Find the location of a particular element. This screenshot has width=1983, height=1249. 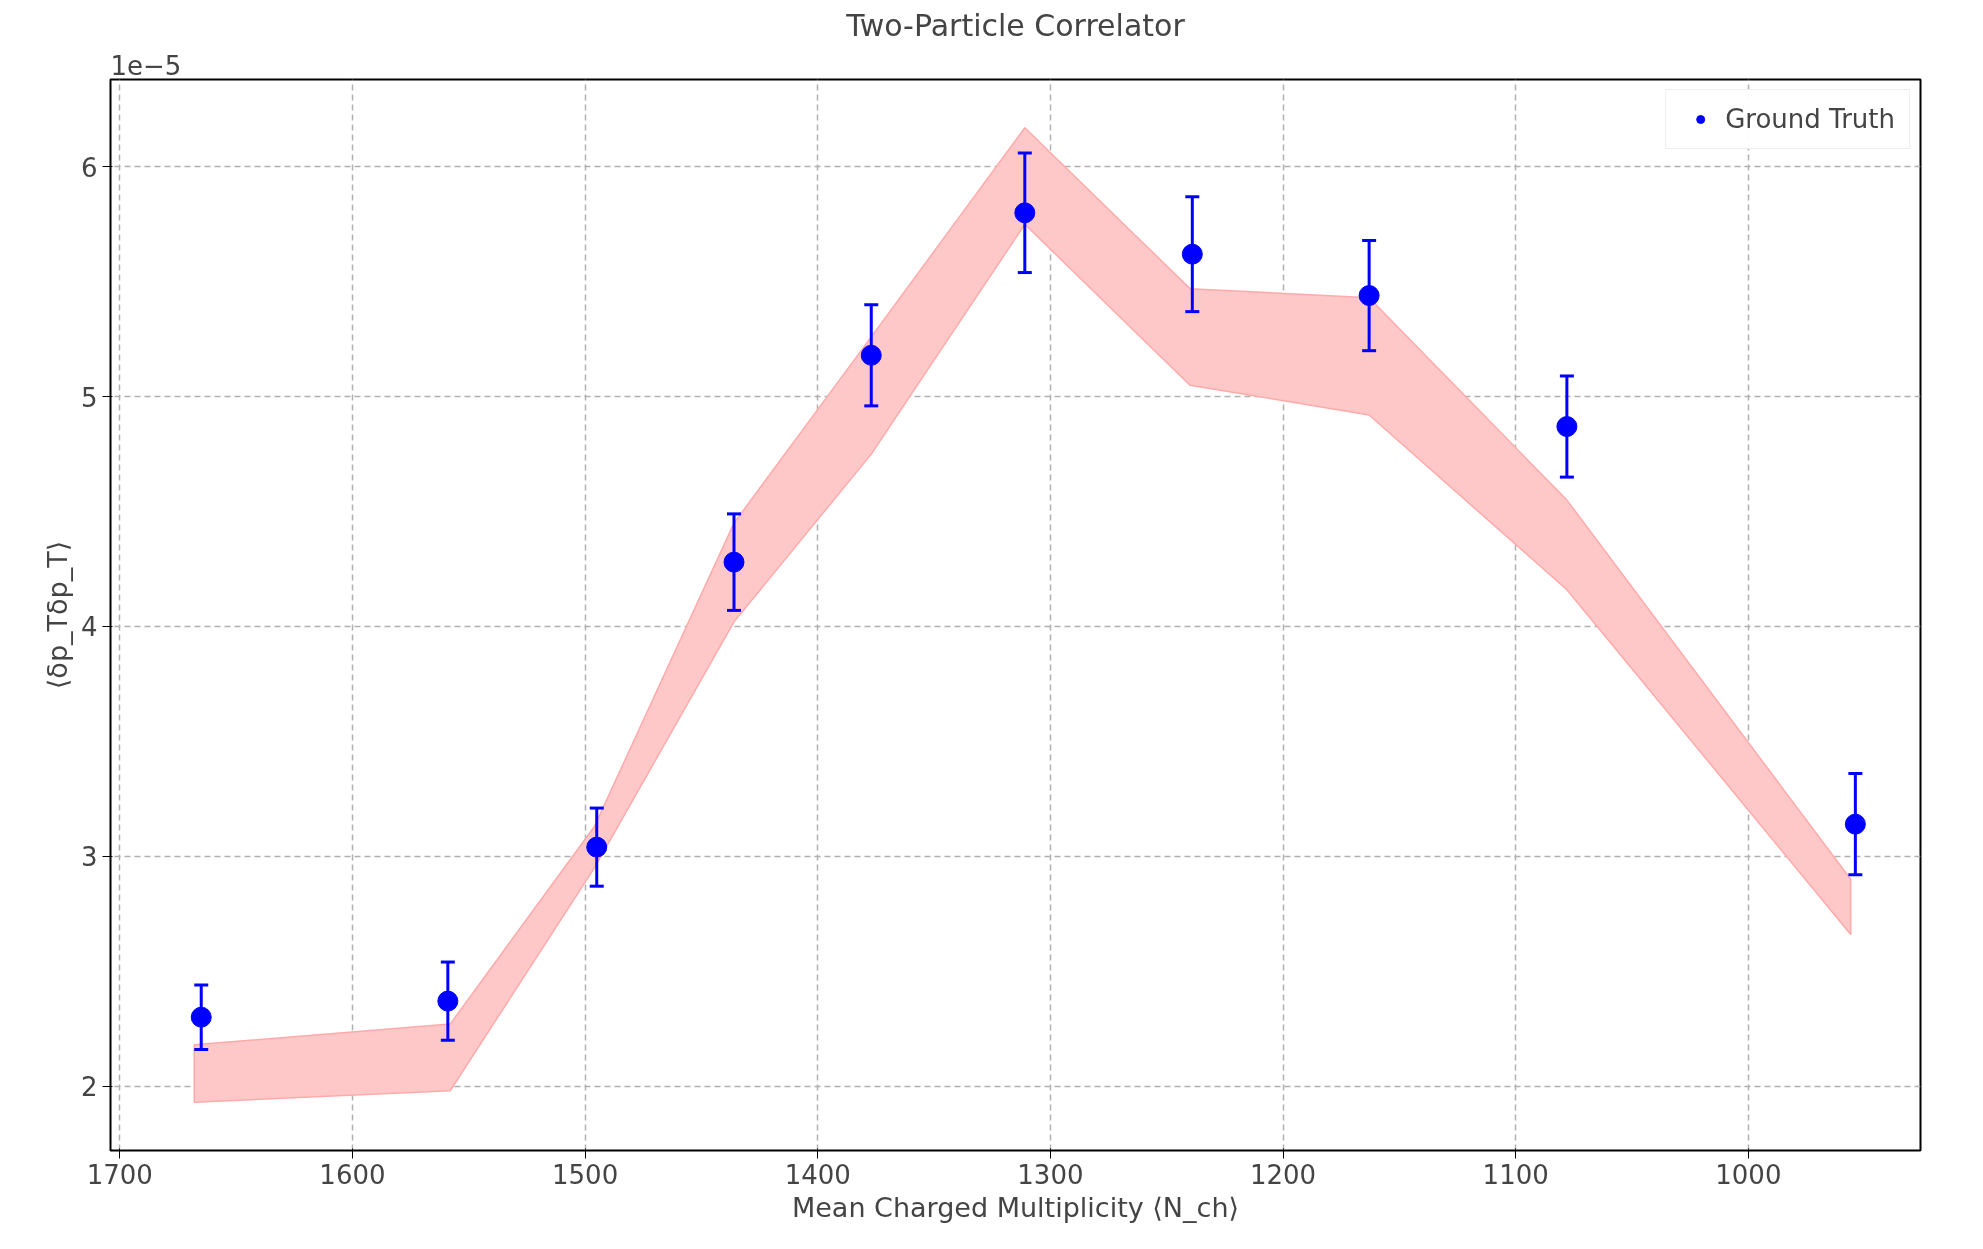

x-tick-label: 1400 is located at coordinates (817, 1174).